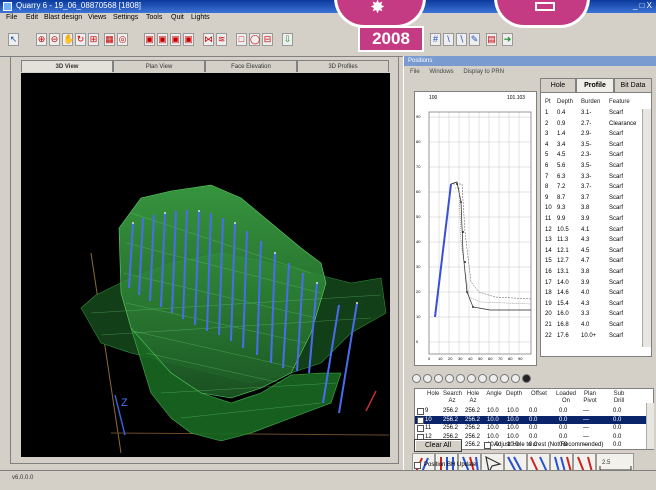 Image resolution: width=656 pixels, height=490 pixels. Describe the element at coordinates (241, 39) in the screenshot. I see `select-box-icon: □` at that location.